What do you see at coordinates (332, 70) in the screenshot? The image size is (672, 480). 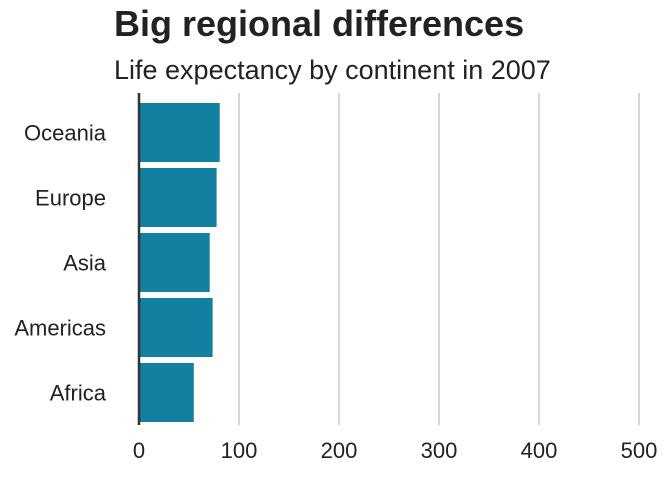 I see `chart-subtitle: Life expectancy by continent in 2007` at bounding box center [332, 70].